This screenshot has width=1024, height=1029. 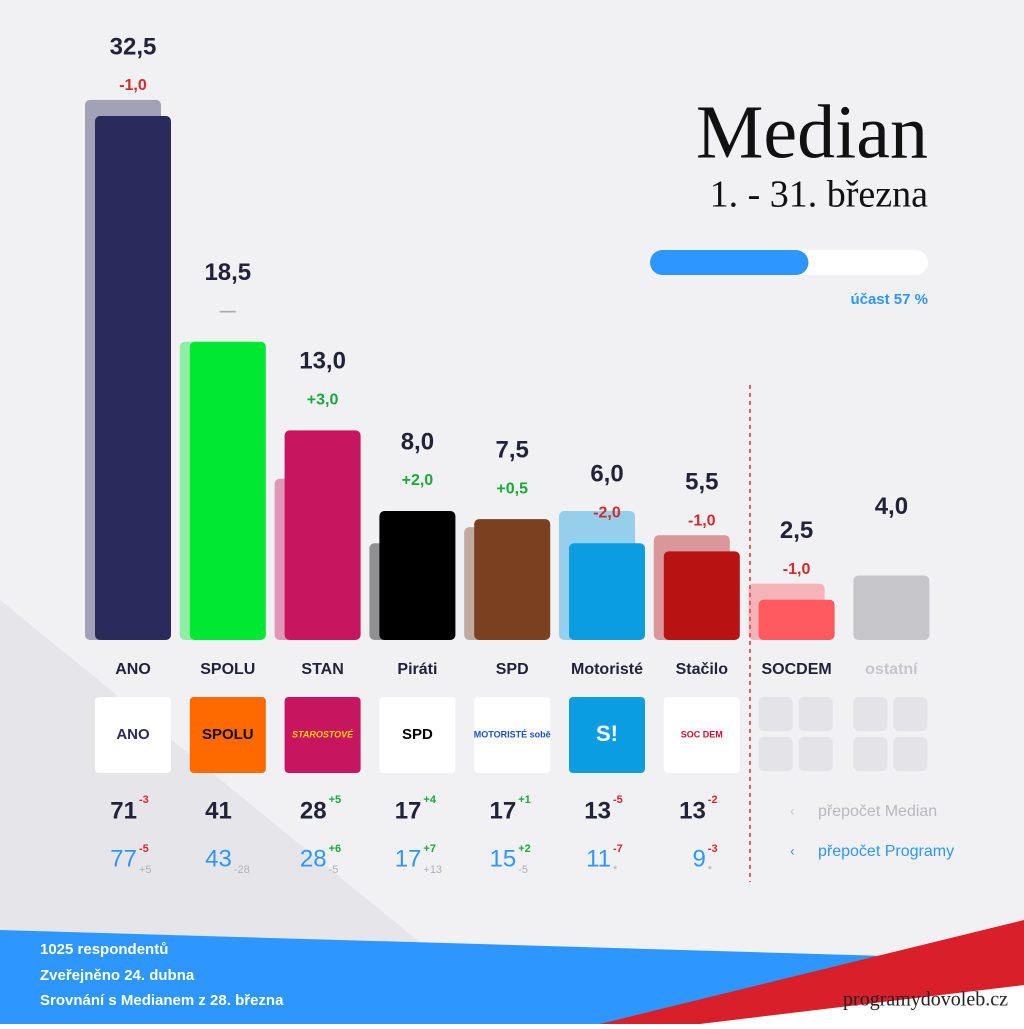 What do you see at coordinates (104, 949) in the screenshot?
I see `footer-text: 1025 respondentů` at bounding box center [104, 949].